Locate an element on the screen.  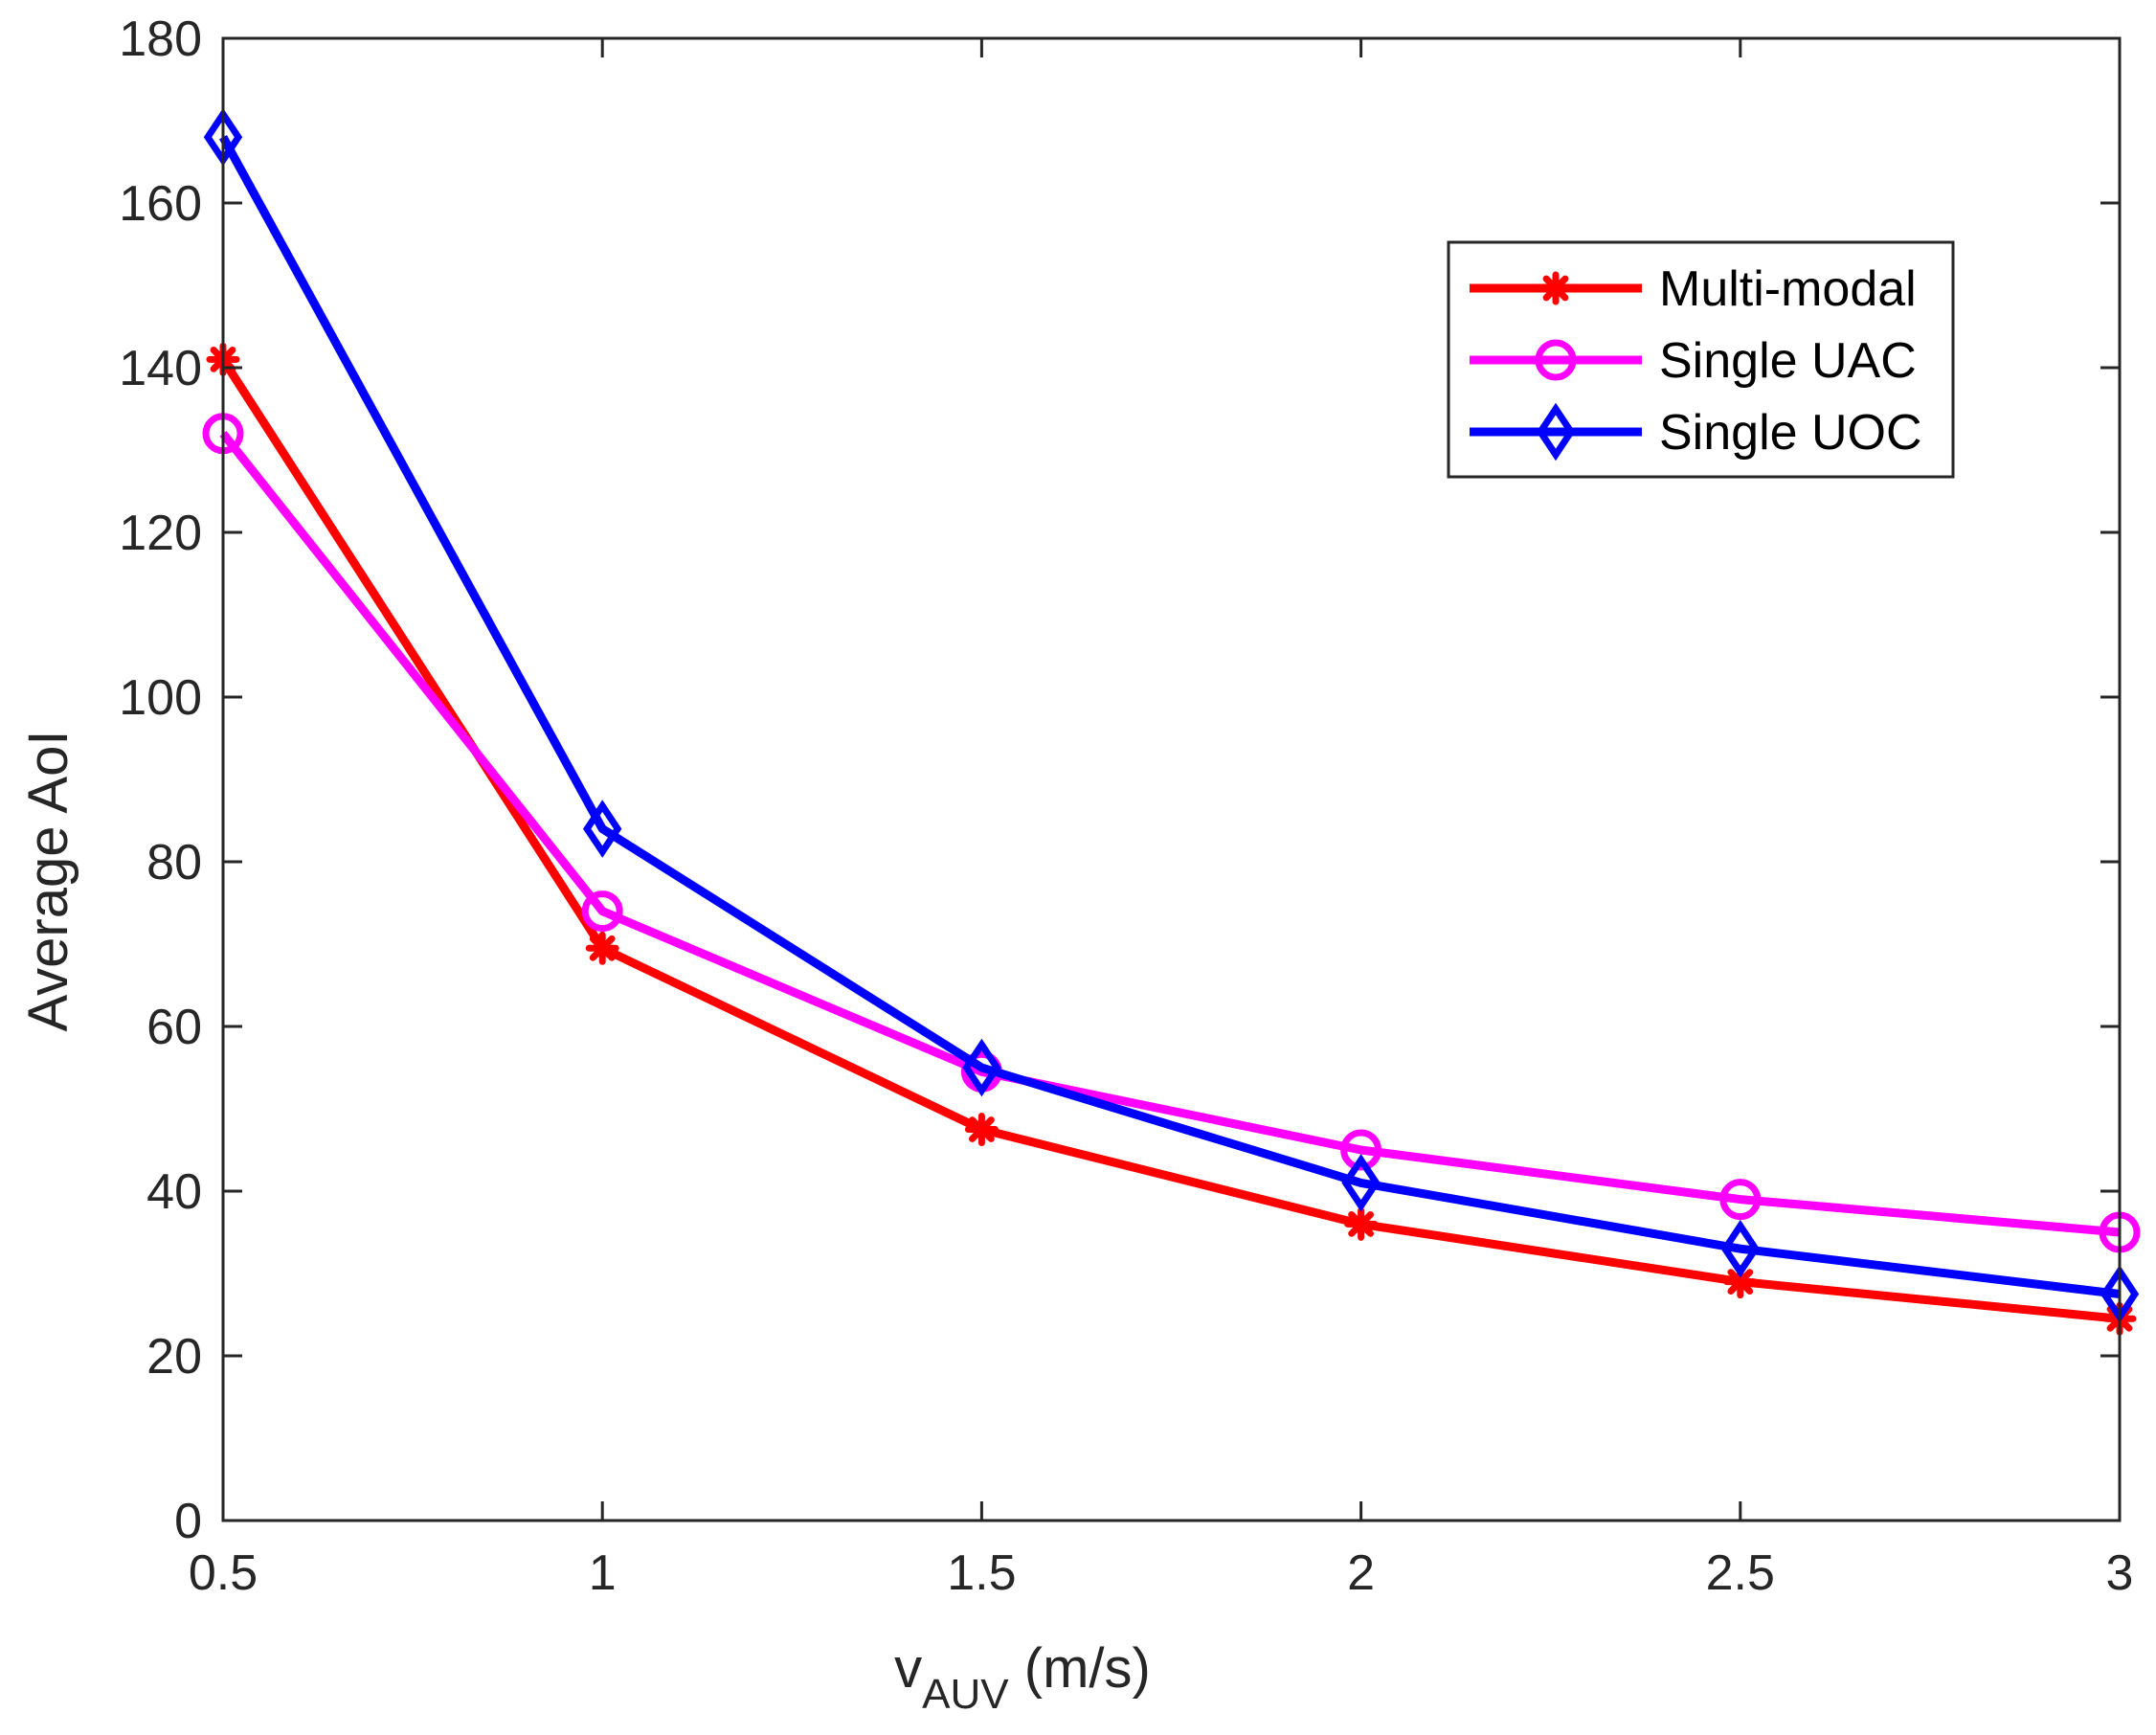
x-axis-title: vAUV (m/s) is located at coordinates (1023, 1677).